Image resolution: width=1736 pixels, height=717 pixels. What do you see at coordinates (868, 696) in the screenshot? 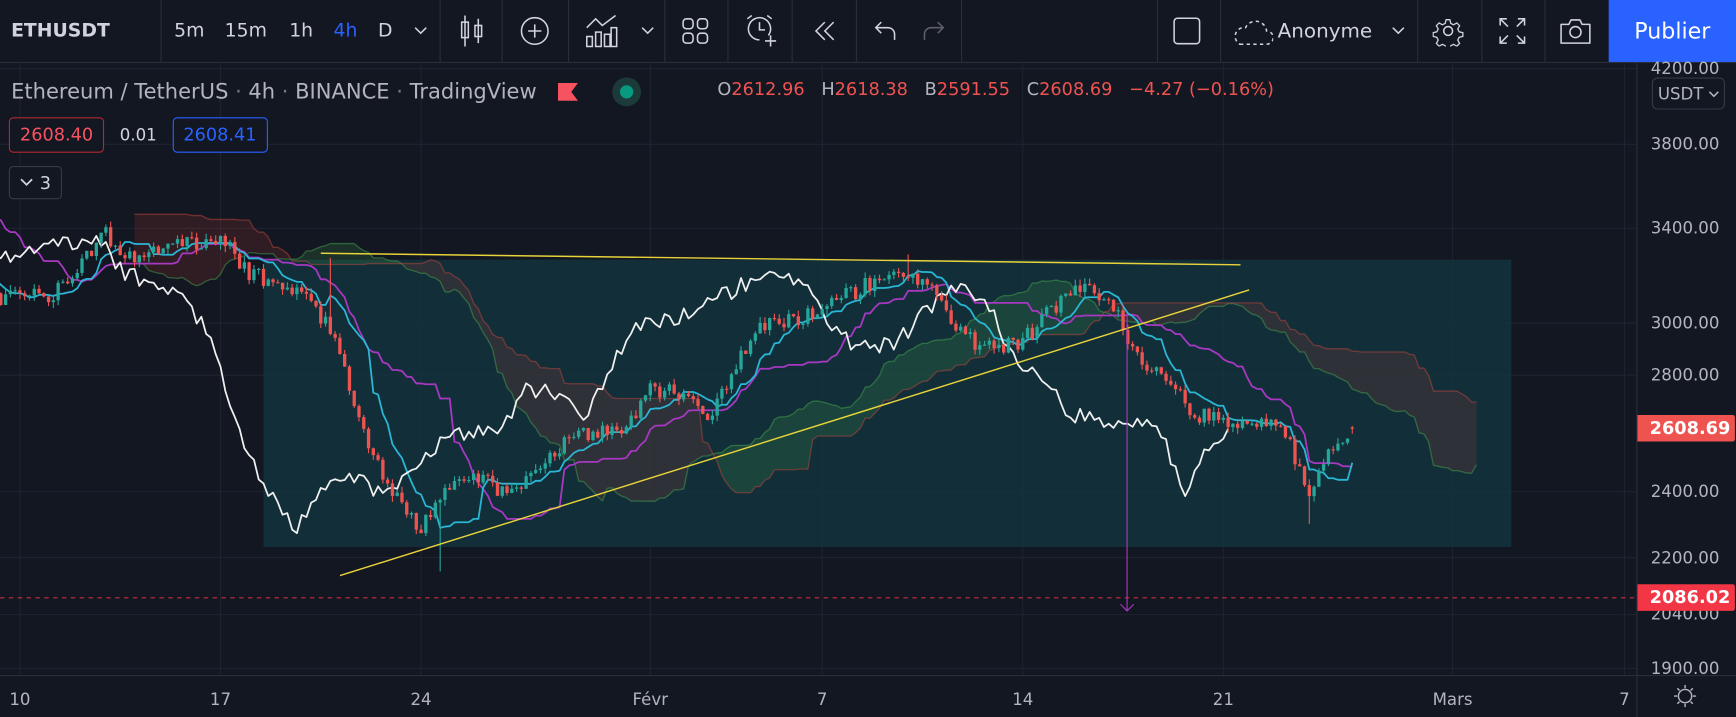
I see `time-axis: 10 17 24 Févr 7 14 21 Mars 7` at bounding box center [868, 696].